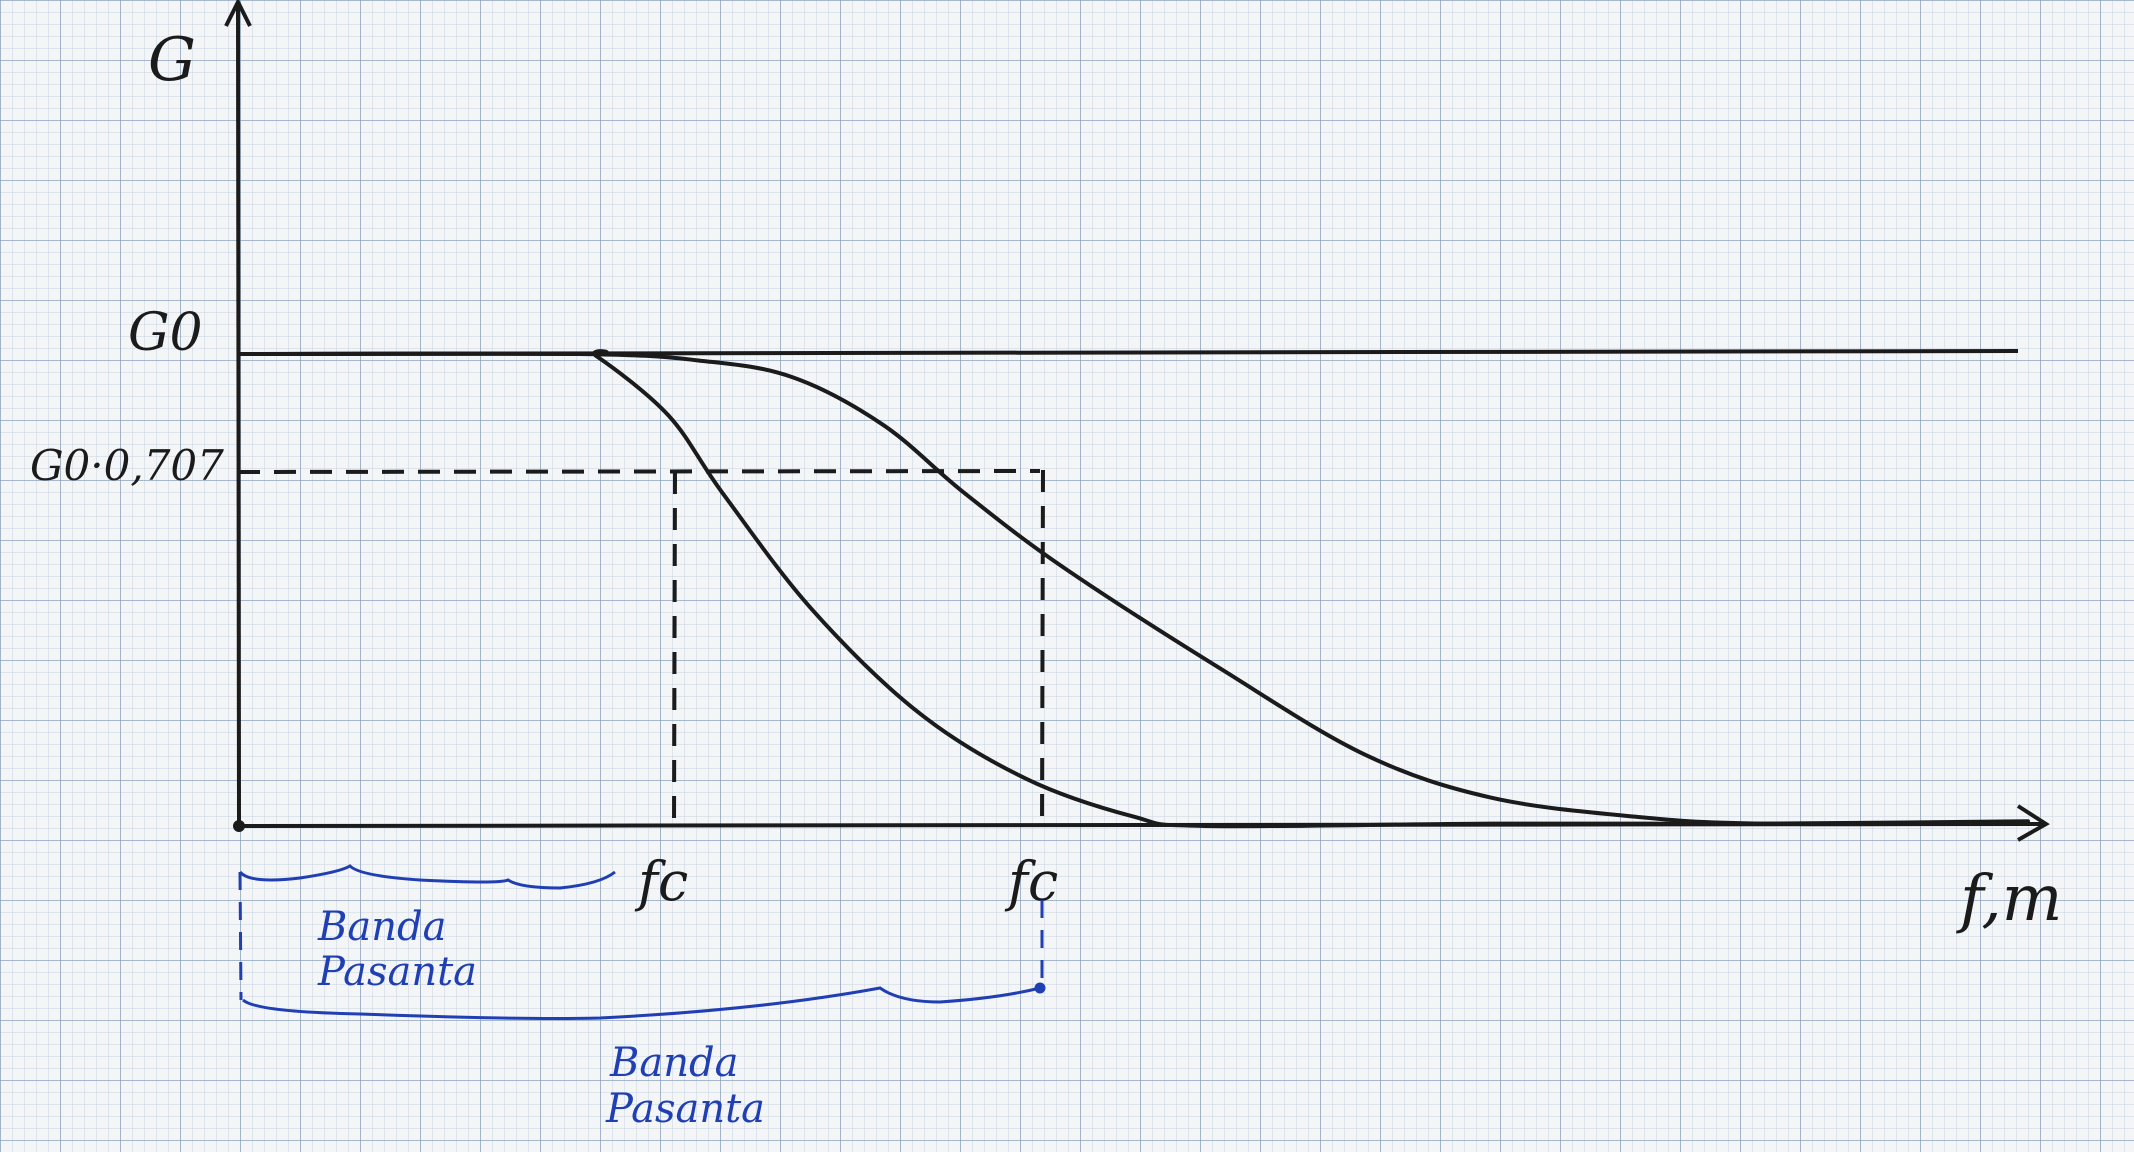 This screenshot has height=1152, width=2134. Describe the element at coordinates (685, 1109) in the screenshot. I see `passband-label-2-line2: Pasanta` at that location.